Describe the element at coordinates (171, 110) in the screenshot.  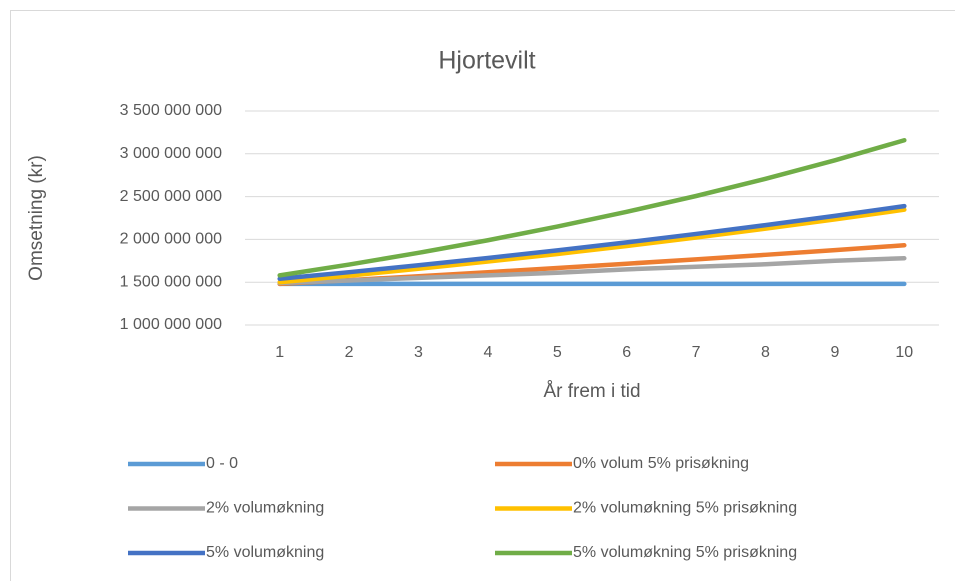
I see `y-tick-label: 3 500 000 000` at that location.